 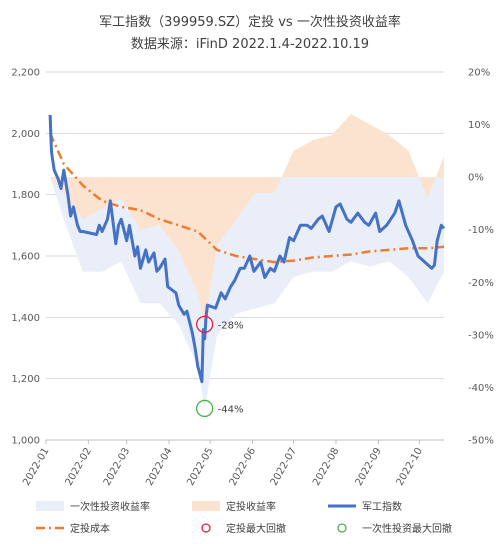 I want to click on x-tick-label: 2022-10, so click(x=410, y=467).